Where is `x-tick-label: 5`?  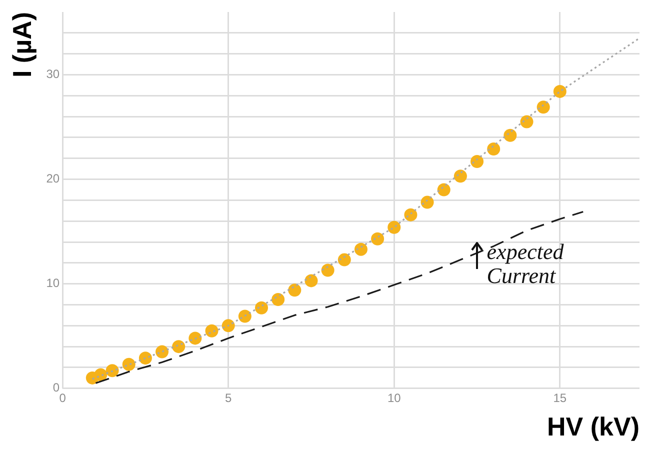
x-tick-label: 5 is located at coordinates (228, 397).